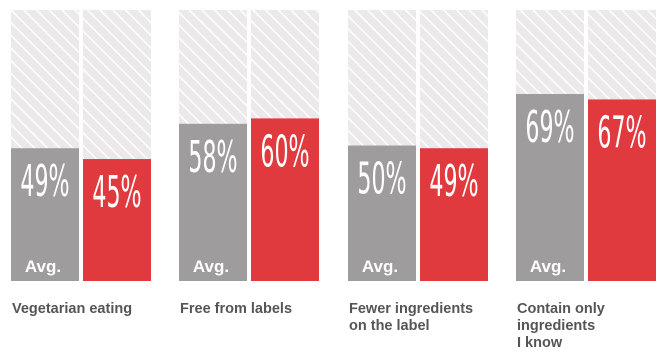  Describe the element at coordinates (621, 133) in the screenshot. I see `bar-value-label: 67%` at that location.